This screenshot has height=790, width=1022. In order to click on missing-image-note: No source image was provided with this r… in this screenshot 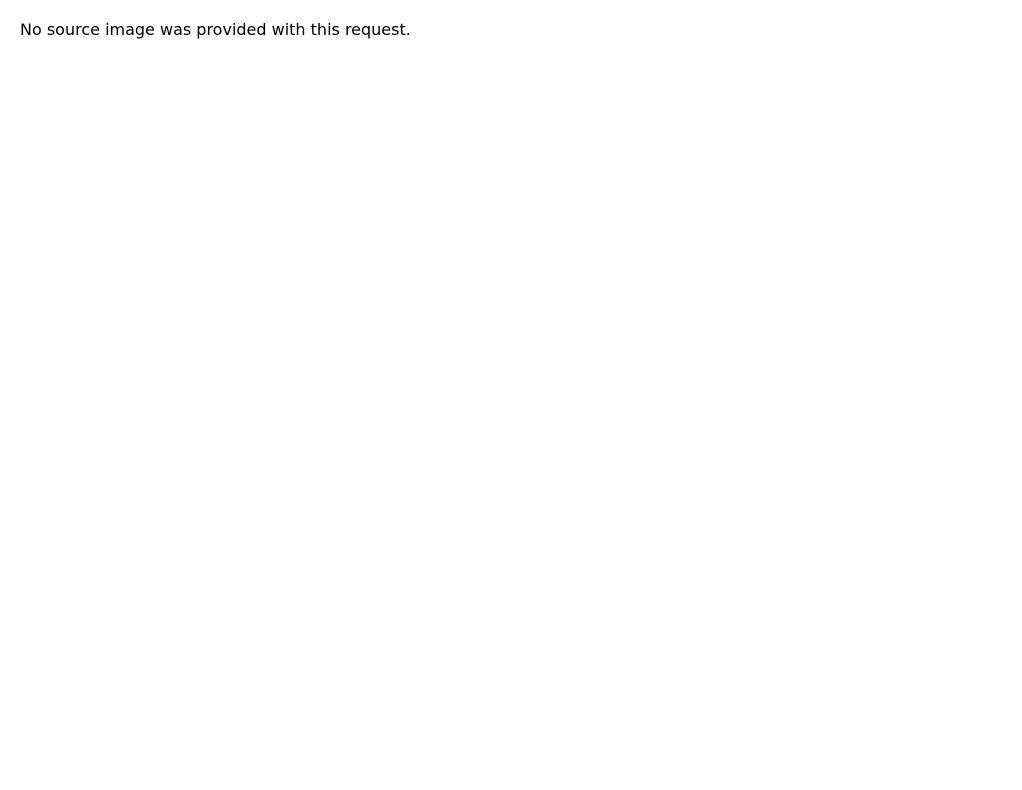, I will do `click(215, 29)`.